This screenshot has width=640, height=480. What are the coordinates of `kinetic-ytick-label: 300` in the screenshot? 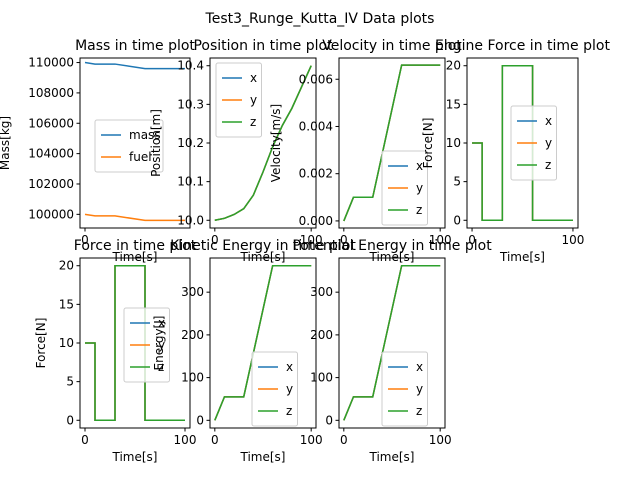 It's located at (192, 292).